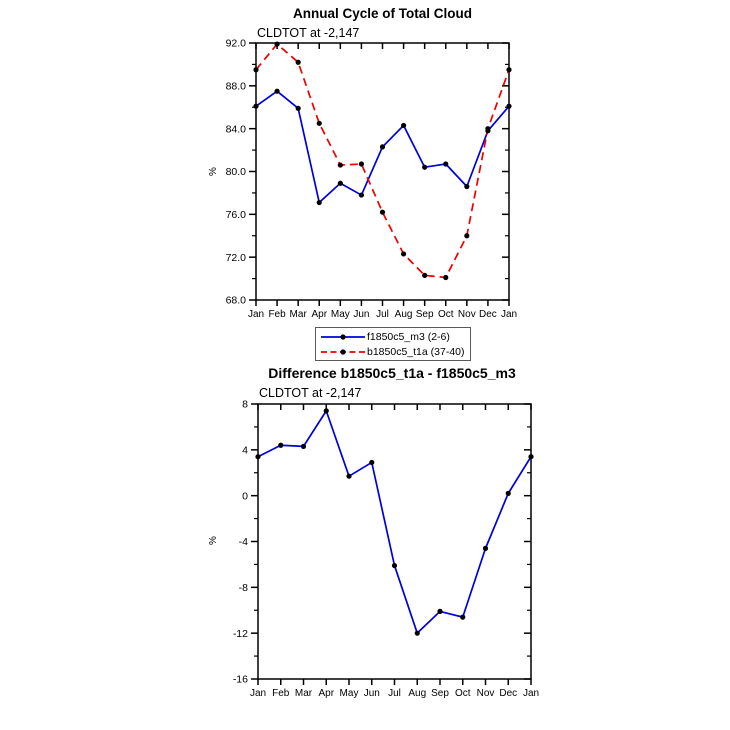 The width and height of the screenshot is (730, 730). What do you see at coordinates (382, 161) in the screenshot?
I see `series-line-dashed` at bounding box center [382, 161].